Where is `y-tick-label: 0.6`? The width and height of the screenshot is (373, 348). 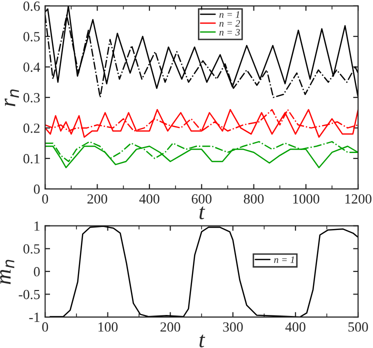
y-tick-label: 0.6 is located at coordinates (31, 6).